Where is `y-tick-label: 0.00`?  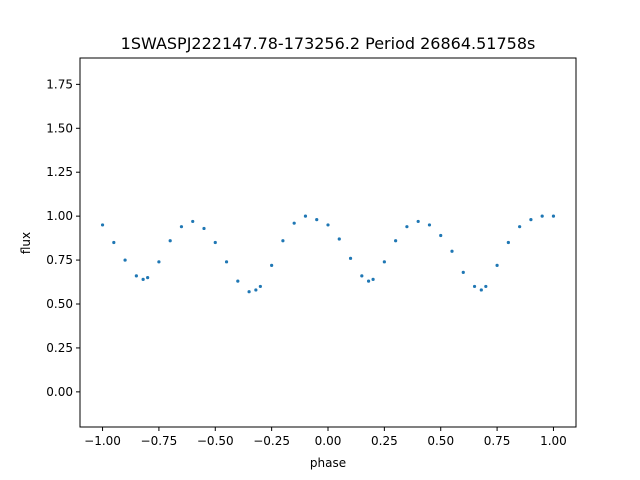
y-tick-label: 0.00 is located at coordinates (59, 392).